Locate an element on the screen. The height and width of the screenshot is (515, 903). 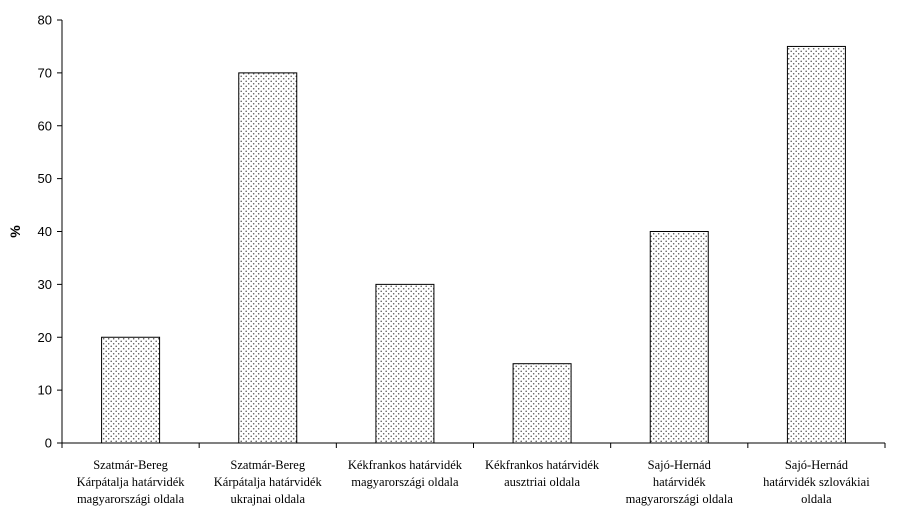
y-tick-label: 0 is located at coordinates (48, 443).